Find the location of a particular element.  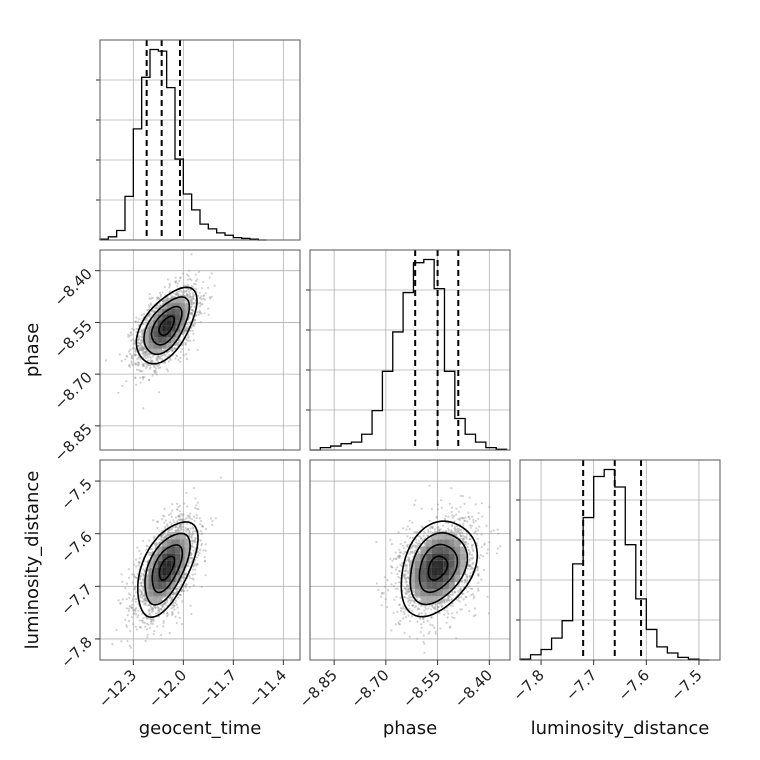

x-tick-label: −12.3 is located at coordinates (117, 688).